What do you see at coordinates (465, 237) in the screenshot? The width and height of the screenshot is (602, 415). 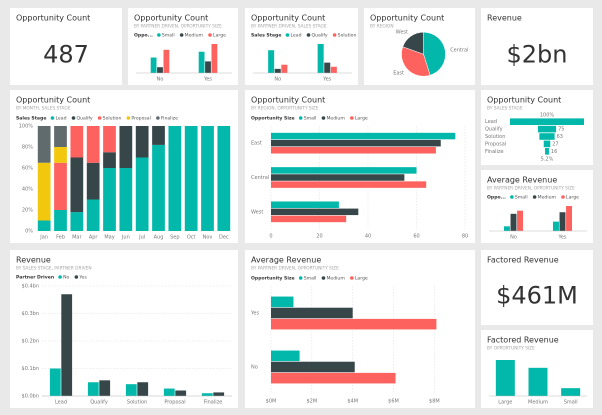 I see `x-tick-label: 80` at bounding box center [465, 237].